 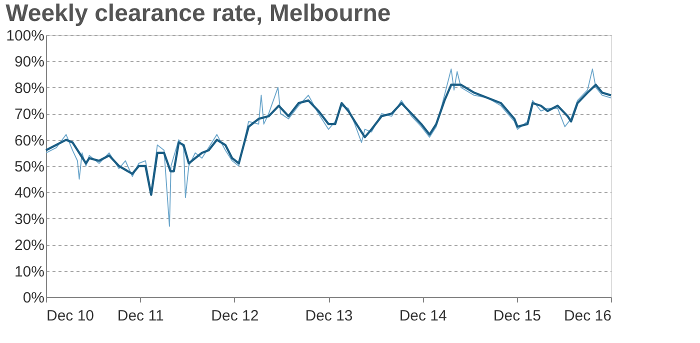 What do you see at coordinates (29, 167) in the screenshot?
I see `y-tick-label: 50%` at bounding box center [29, 167].